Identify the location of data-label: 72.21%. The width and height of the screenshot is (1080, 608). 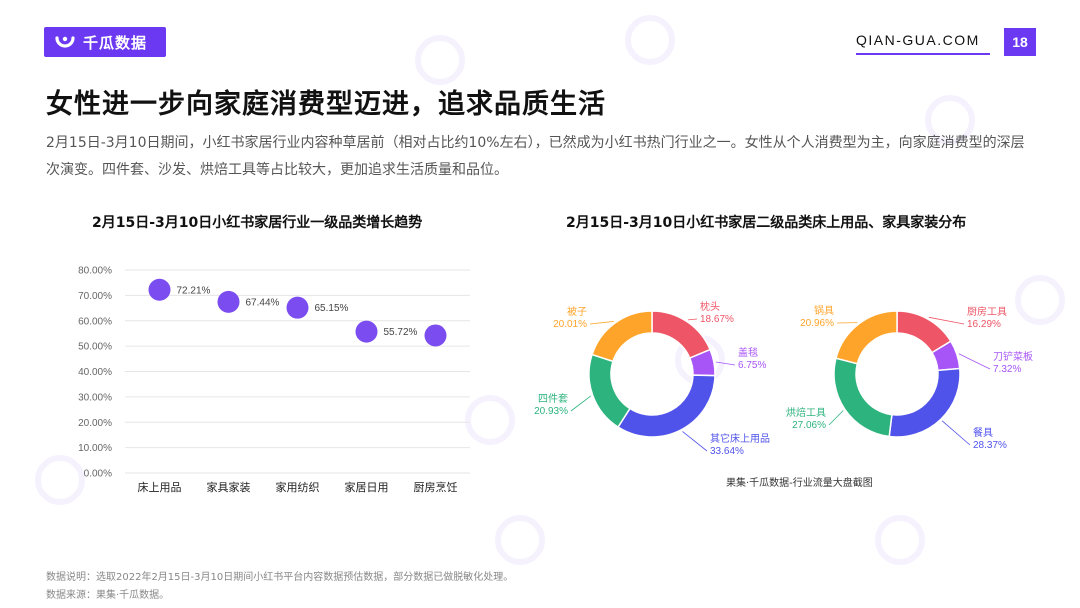
(194, 290).